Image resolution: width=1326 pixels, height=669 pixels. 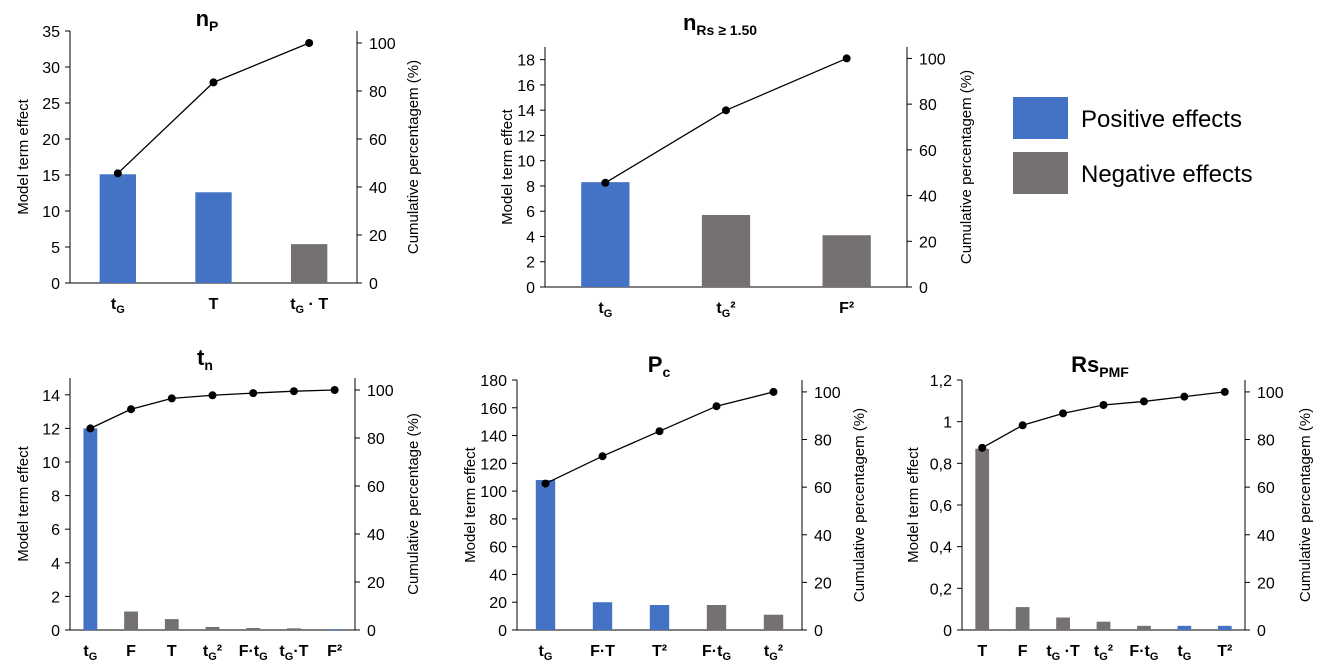 What do you see at coordinates (941, 381) in the screenshot?
I see `y-tick-label: 1,2` at bounding box center [941, 381].